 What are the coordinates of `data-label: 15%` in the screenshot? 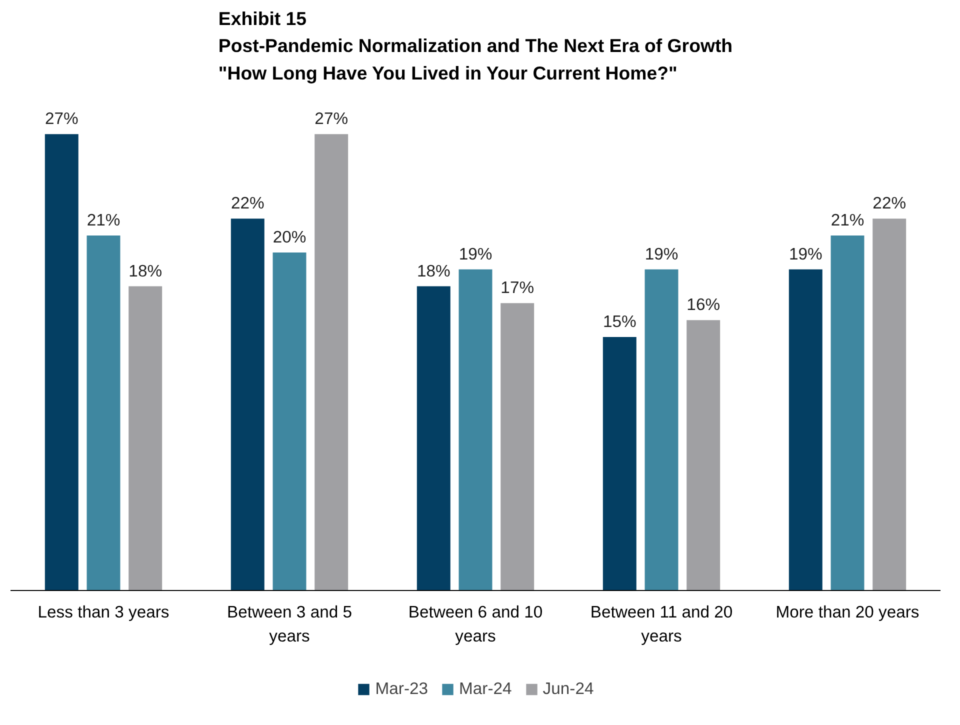 It's located at (619, 321).